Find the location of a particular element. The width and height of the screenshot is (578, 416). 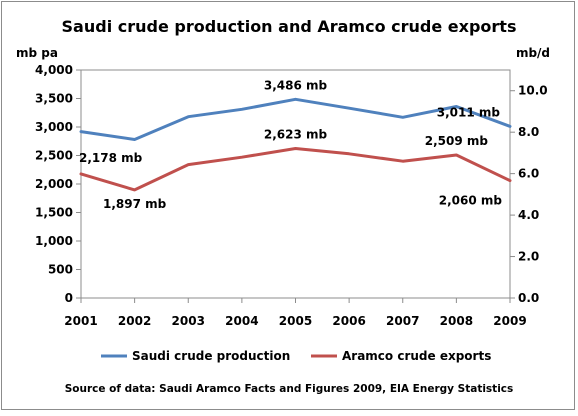

series-line-exports is located at coordinates (295, 169).